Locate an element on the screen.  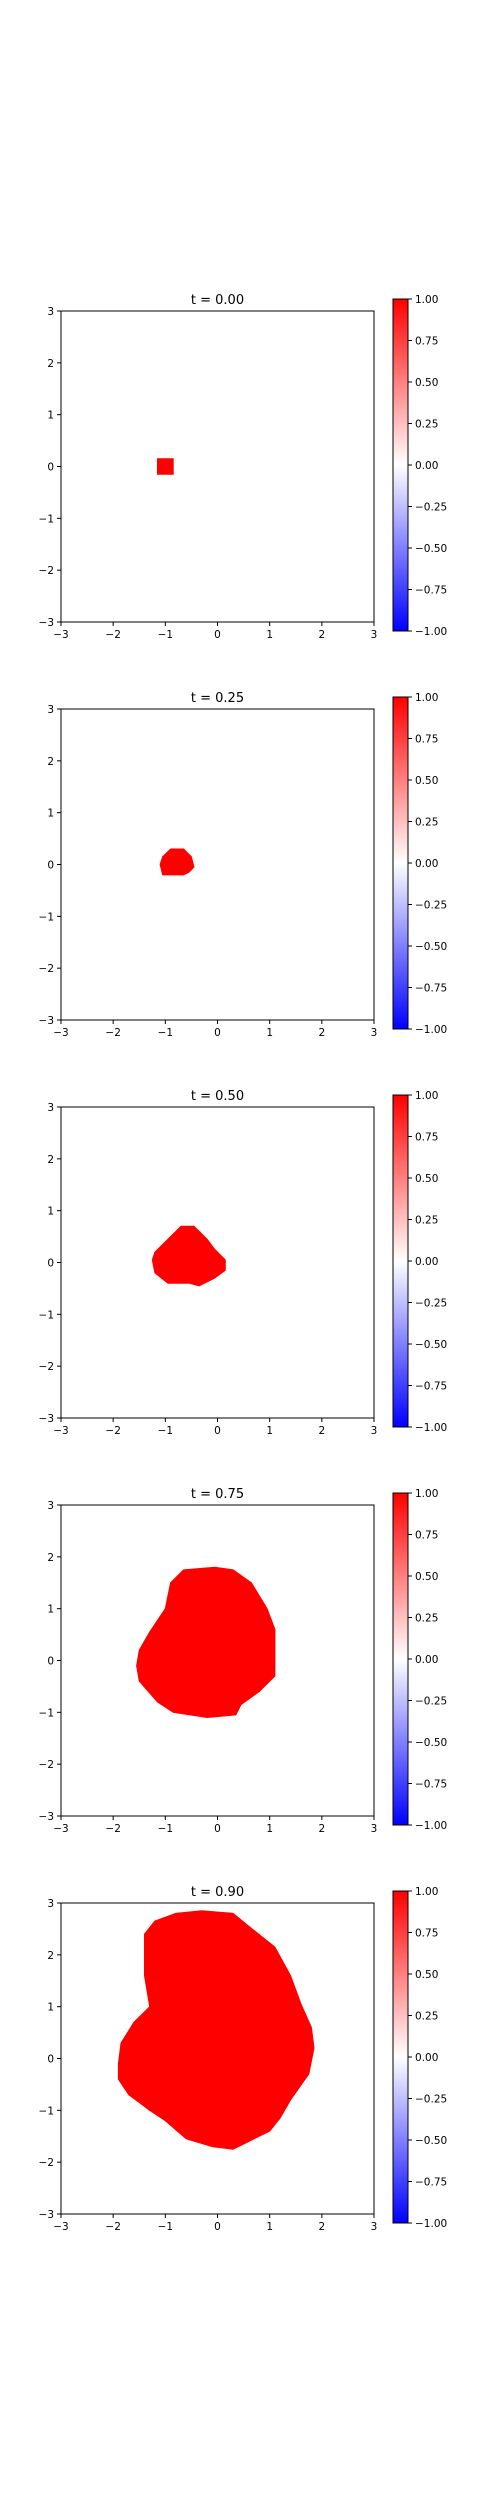
panel-title: t = 0.25 is located at coordinates (217, 698).